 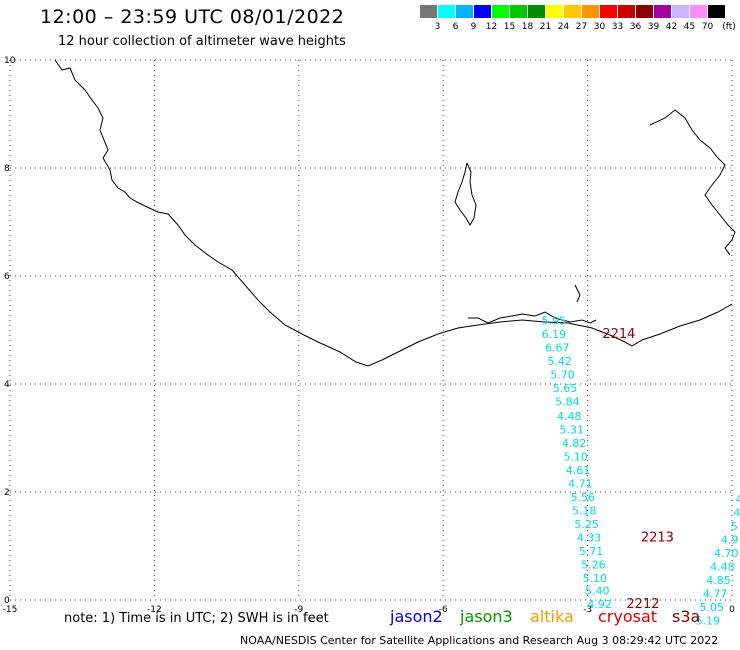 I want to click on y-tick-label: 0, so click(x=7, y=601).